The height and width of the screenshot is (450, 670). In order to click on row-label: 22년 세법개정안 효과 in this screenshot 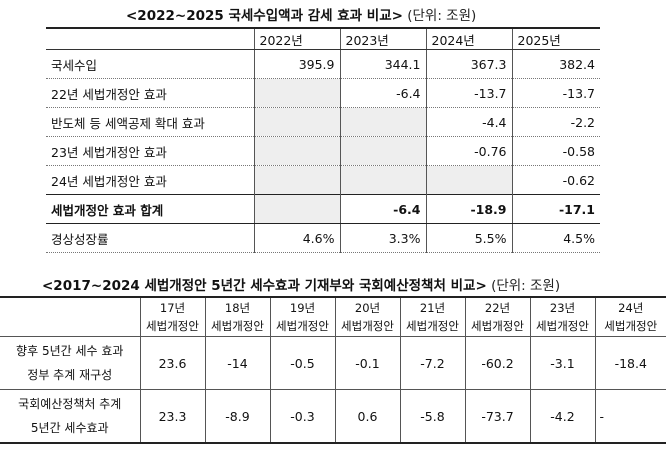, I will do `click(150, 93)`.